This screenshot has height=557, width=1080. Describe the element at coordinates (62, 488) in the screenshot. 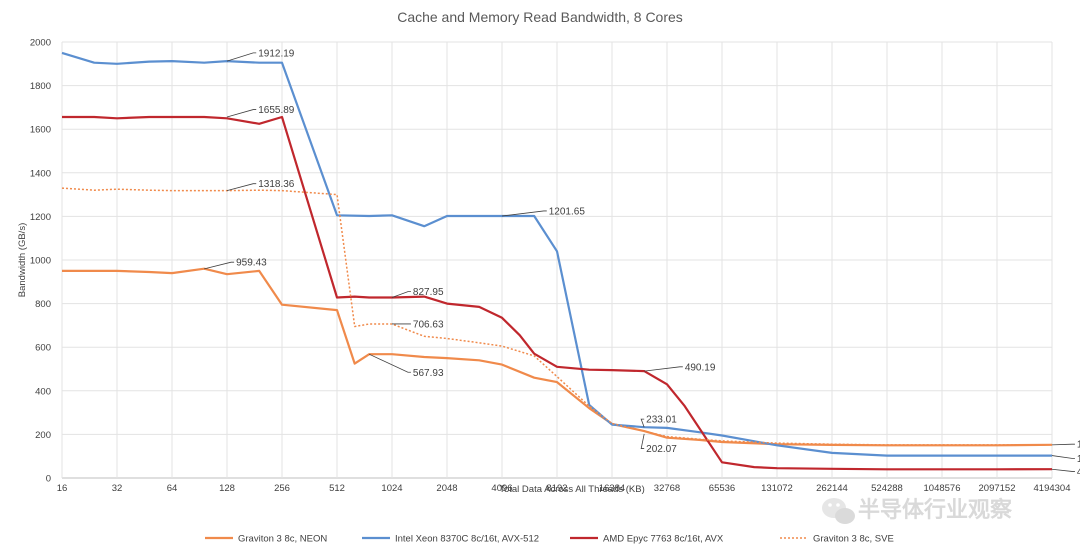

I see `x-tick-label: 16` at that location.